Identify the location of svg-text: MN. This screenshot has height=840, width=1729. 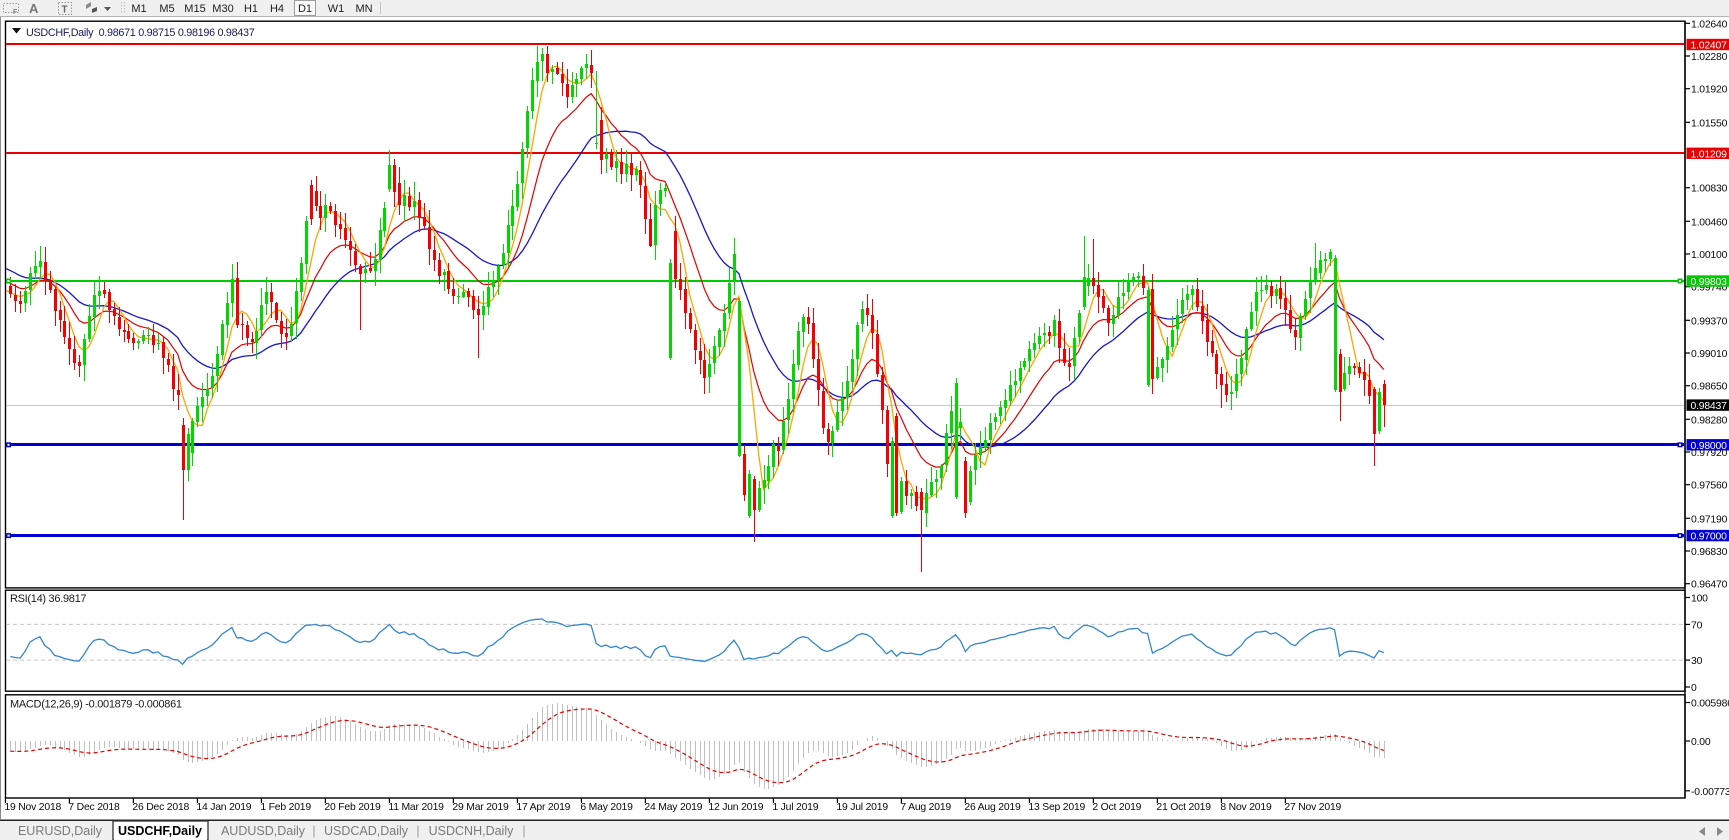
(363, 9).